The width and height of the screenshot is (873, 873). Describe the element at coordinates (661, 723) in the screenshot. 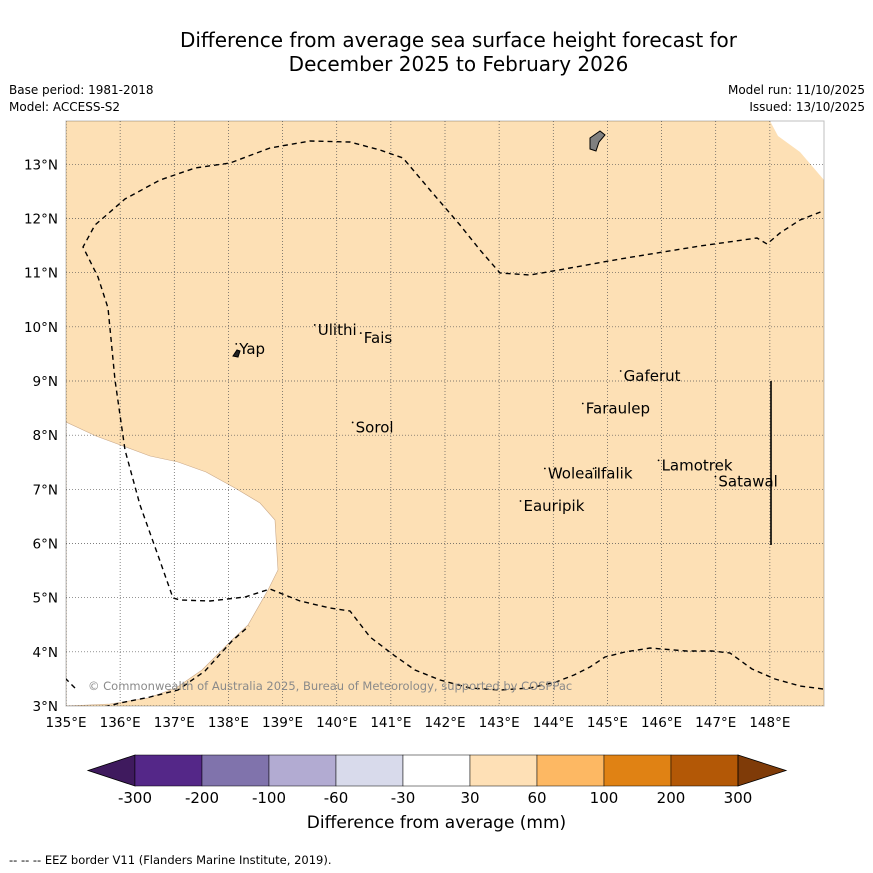

I see `longitude-tick-label: 146°E` at that location.